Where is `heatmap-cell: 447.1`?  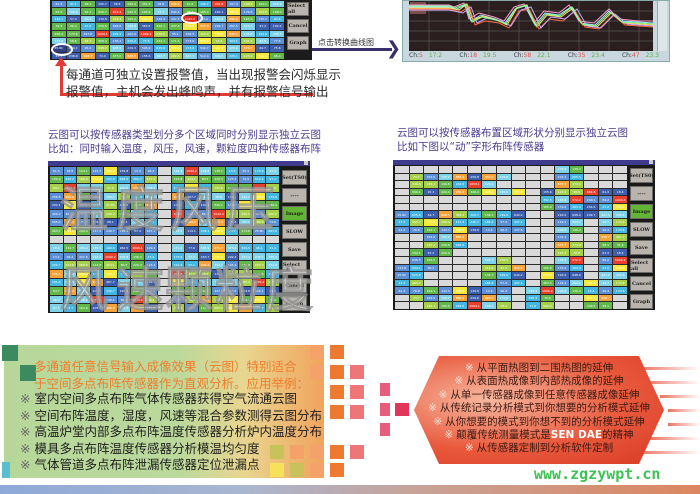 heatmap-cell: 447.1 is located at coordinates (175, 19).